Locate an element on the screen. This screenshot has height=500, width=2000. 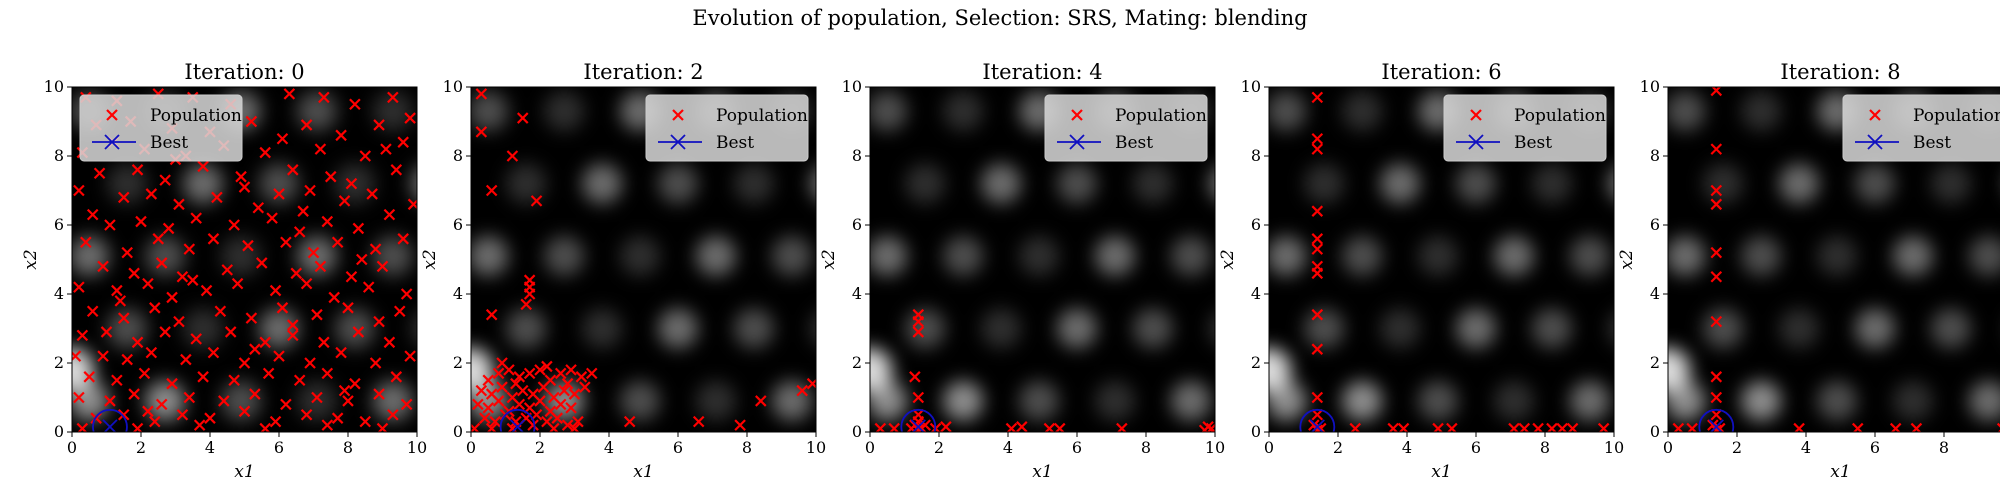
x-tick-label: 0 is located at coordinates (471, 447).